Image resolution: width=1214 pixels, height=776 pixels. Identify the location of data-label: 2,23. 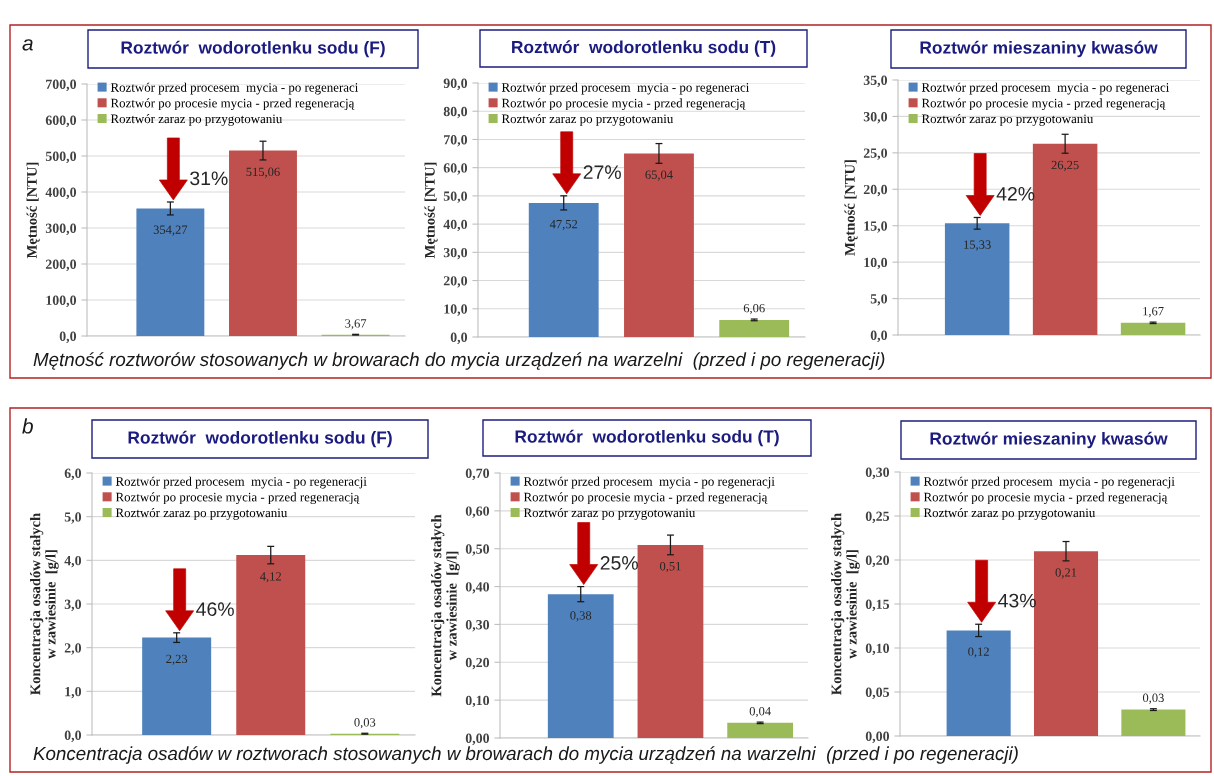
(177, 659).